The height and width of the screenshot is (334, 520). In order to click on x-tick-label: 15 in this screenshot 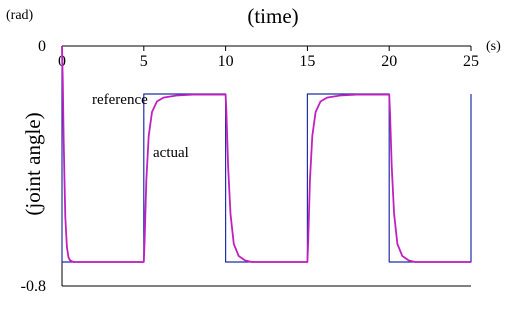, I will do `click(307, 61)`.